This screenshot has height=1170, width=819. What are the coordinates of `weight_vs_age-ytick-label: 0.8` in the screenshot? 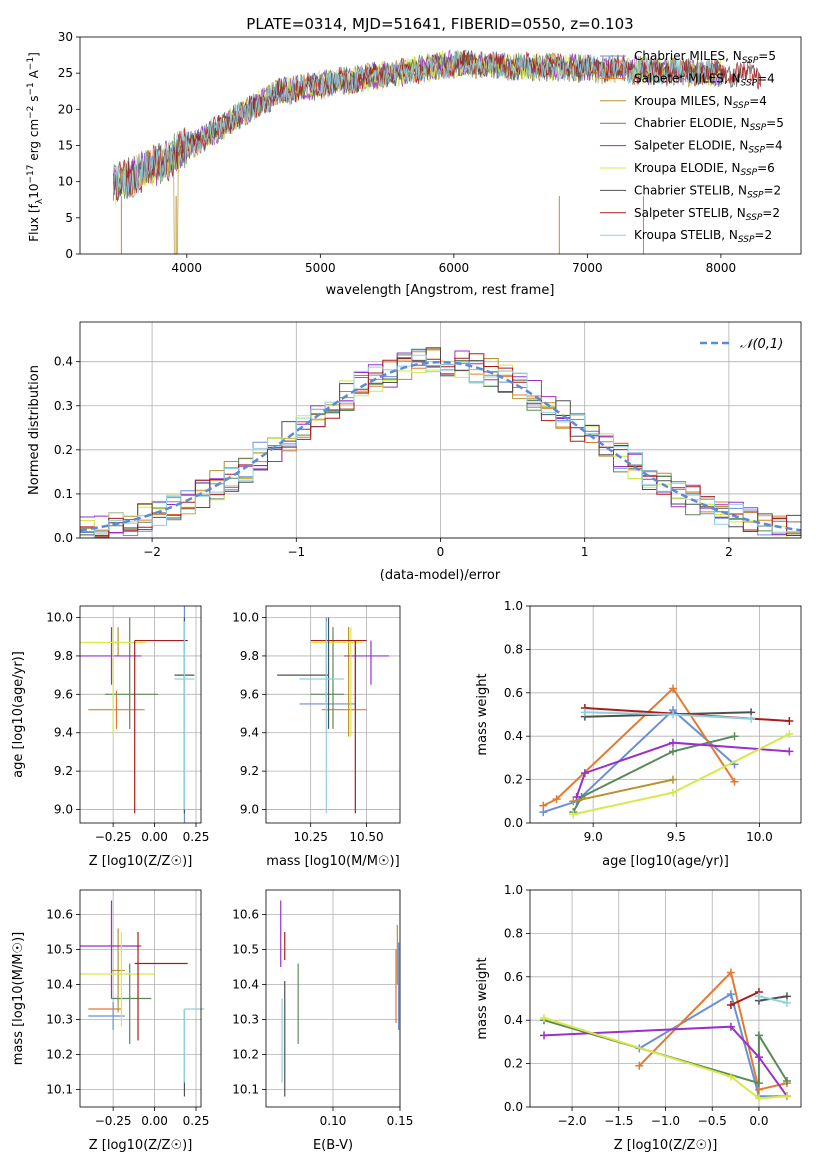 It's located at (513, 649).